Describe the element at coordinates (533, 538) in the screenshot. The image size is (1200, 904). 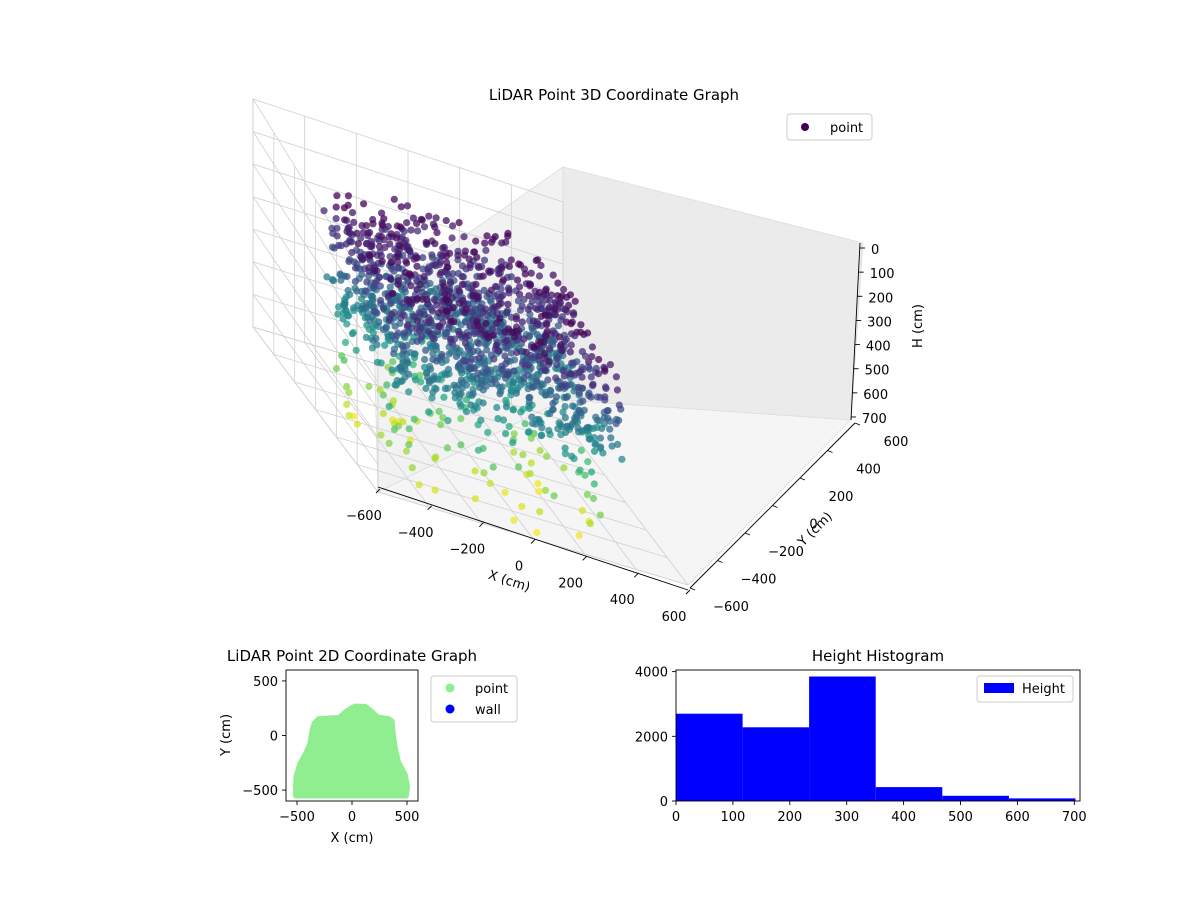
I see `scatter3d-x-axis-line` at that location.